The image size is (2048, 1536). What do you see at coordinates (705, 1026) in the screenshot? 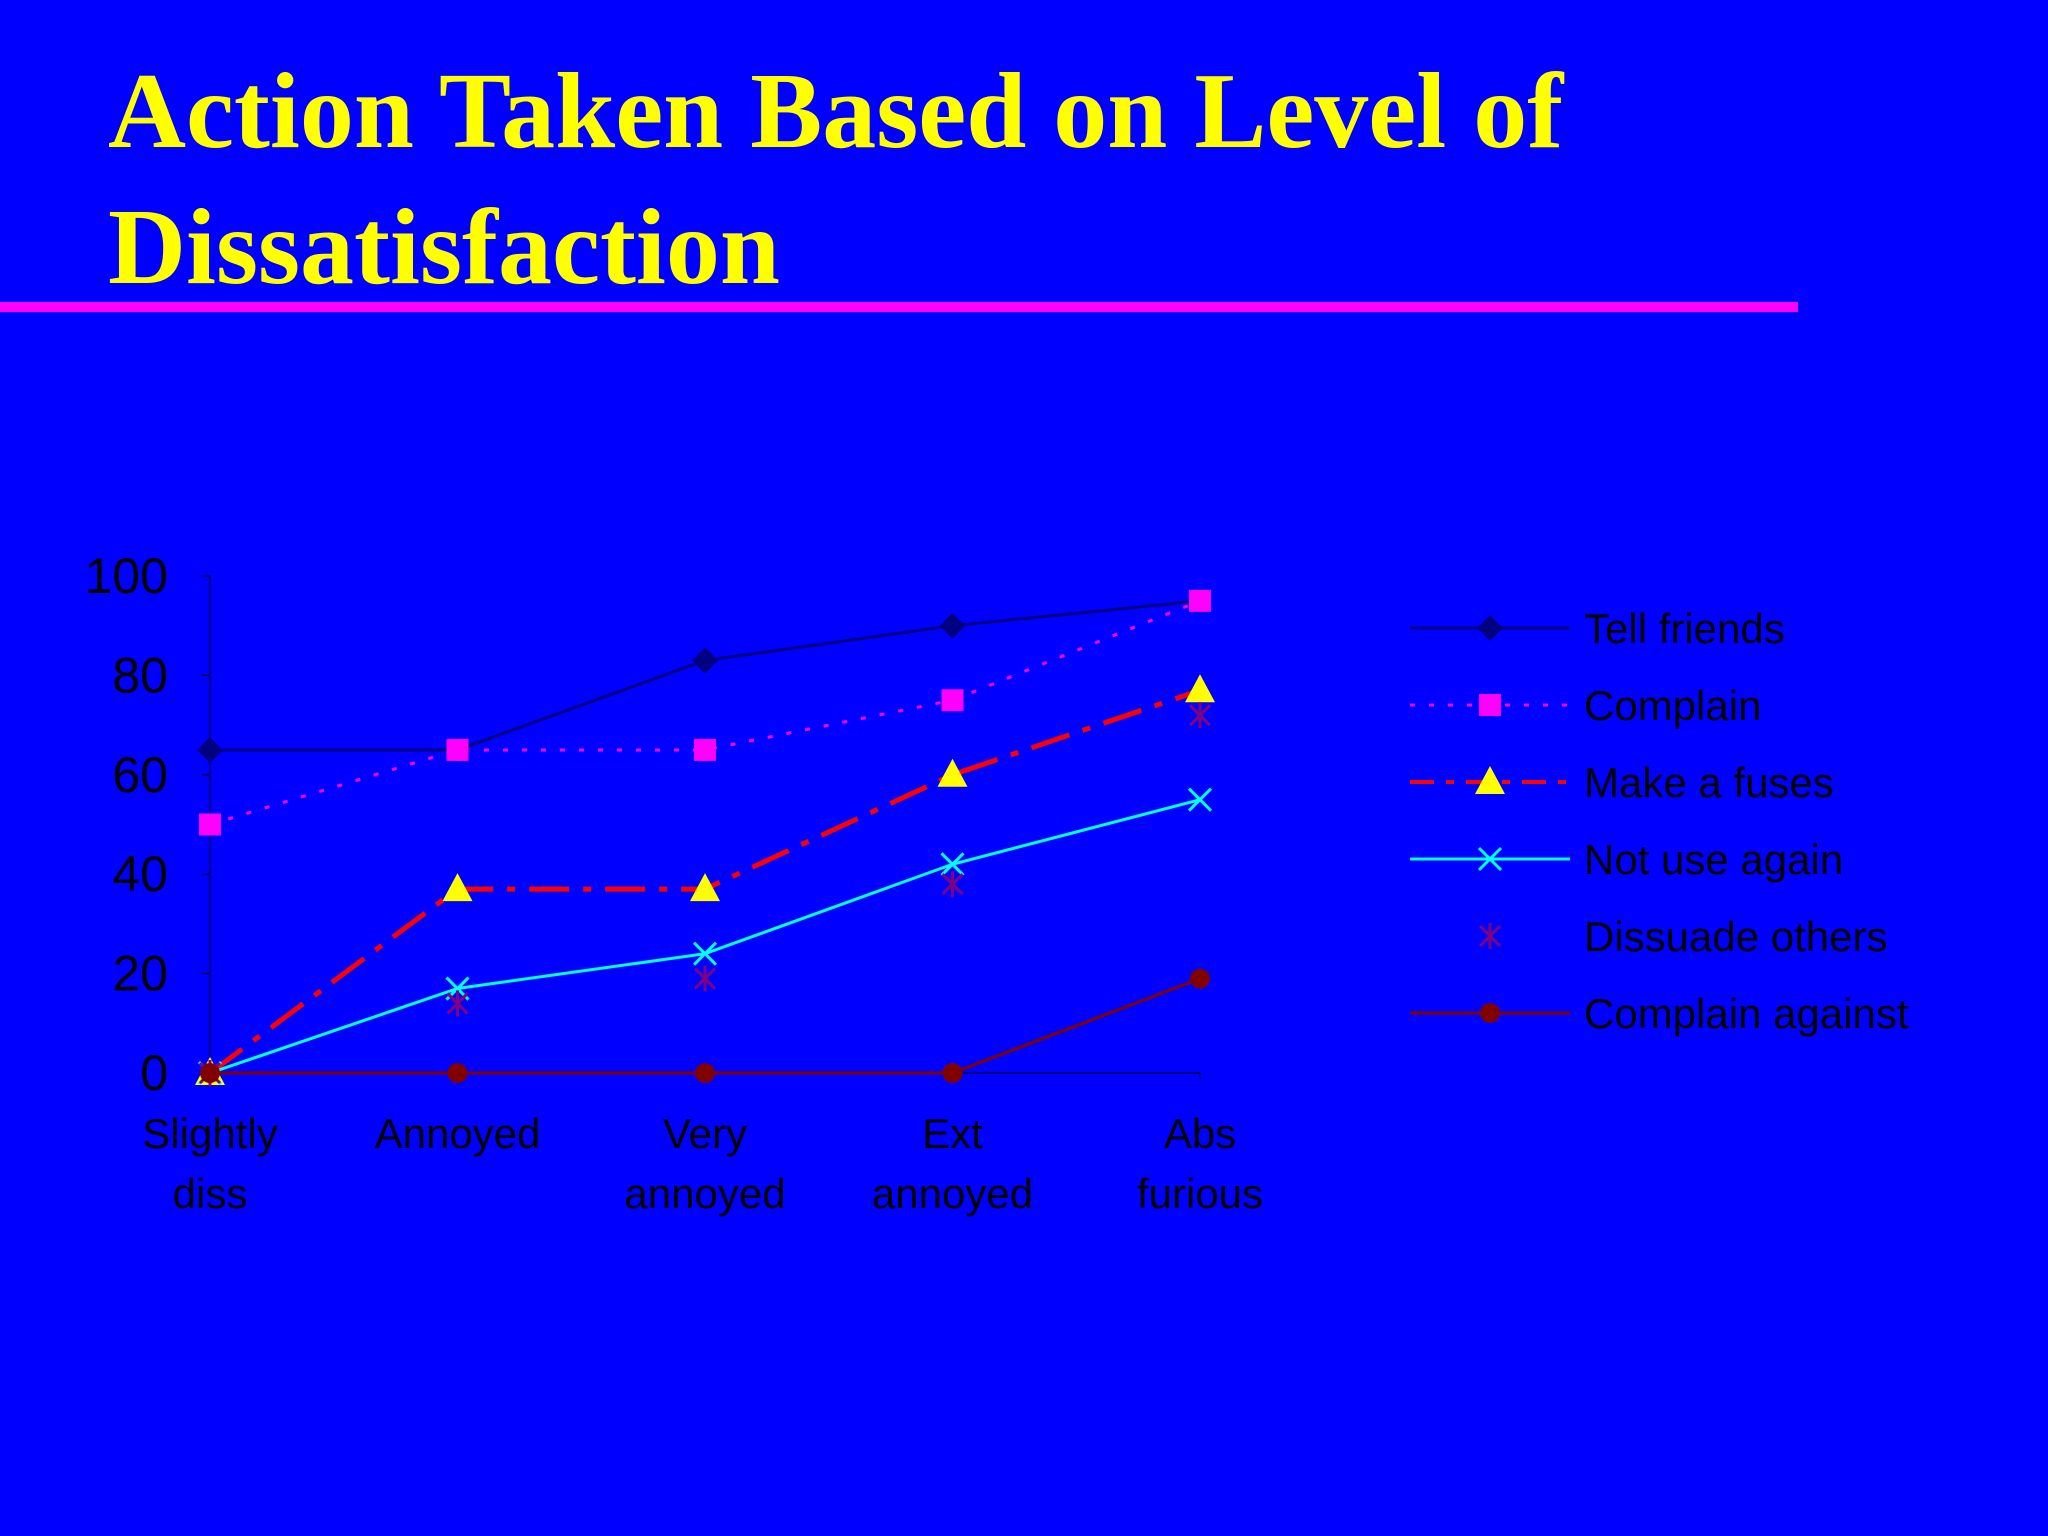
I see `series-line-complain-against` at bounding box center [705, 1026].